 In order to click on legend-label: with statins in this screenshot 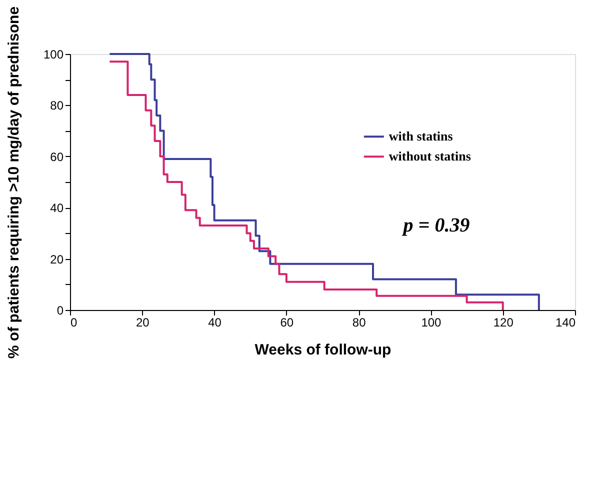, I will do `click(420, 136)`.